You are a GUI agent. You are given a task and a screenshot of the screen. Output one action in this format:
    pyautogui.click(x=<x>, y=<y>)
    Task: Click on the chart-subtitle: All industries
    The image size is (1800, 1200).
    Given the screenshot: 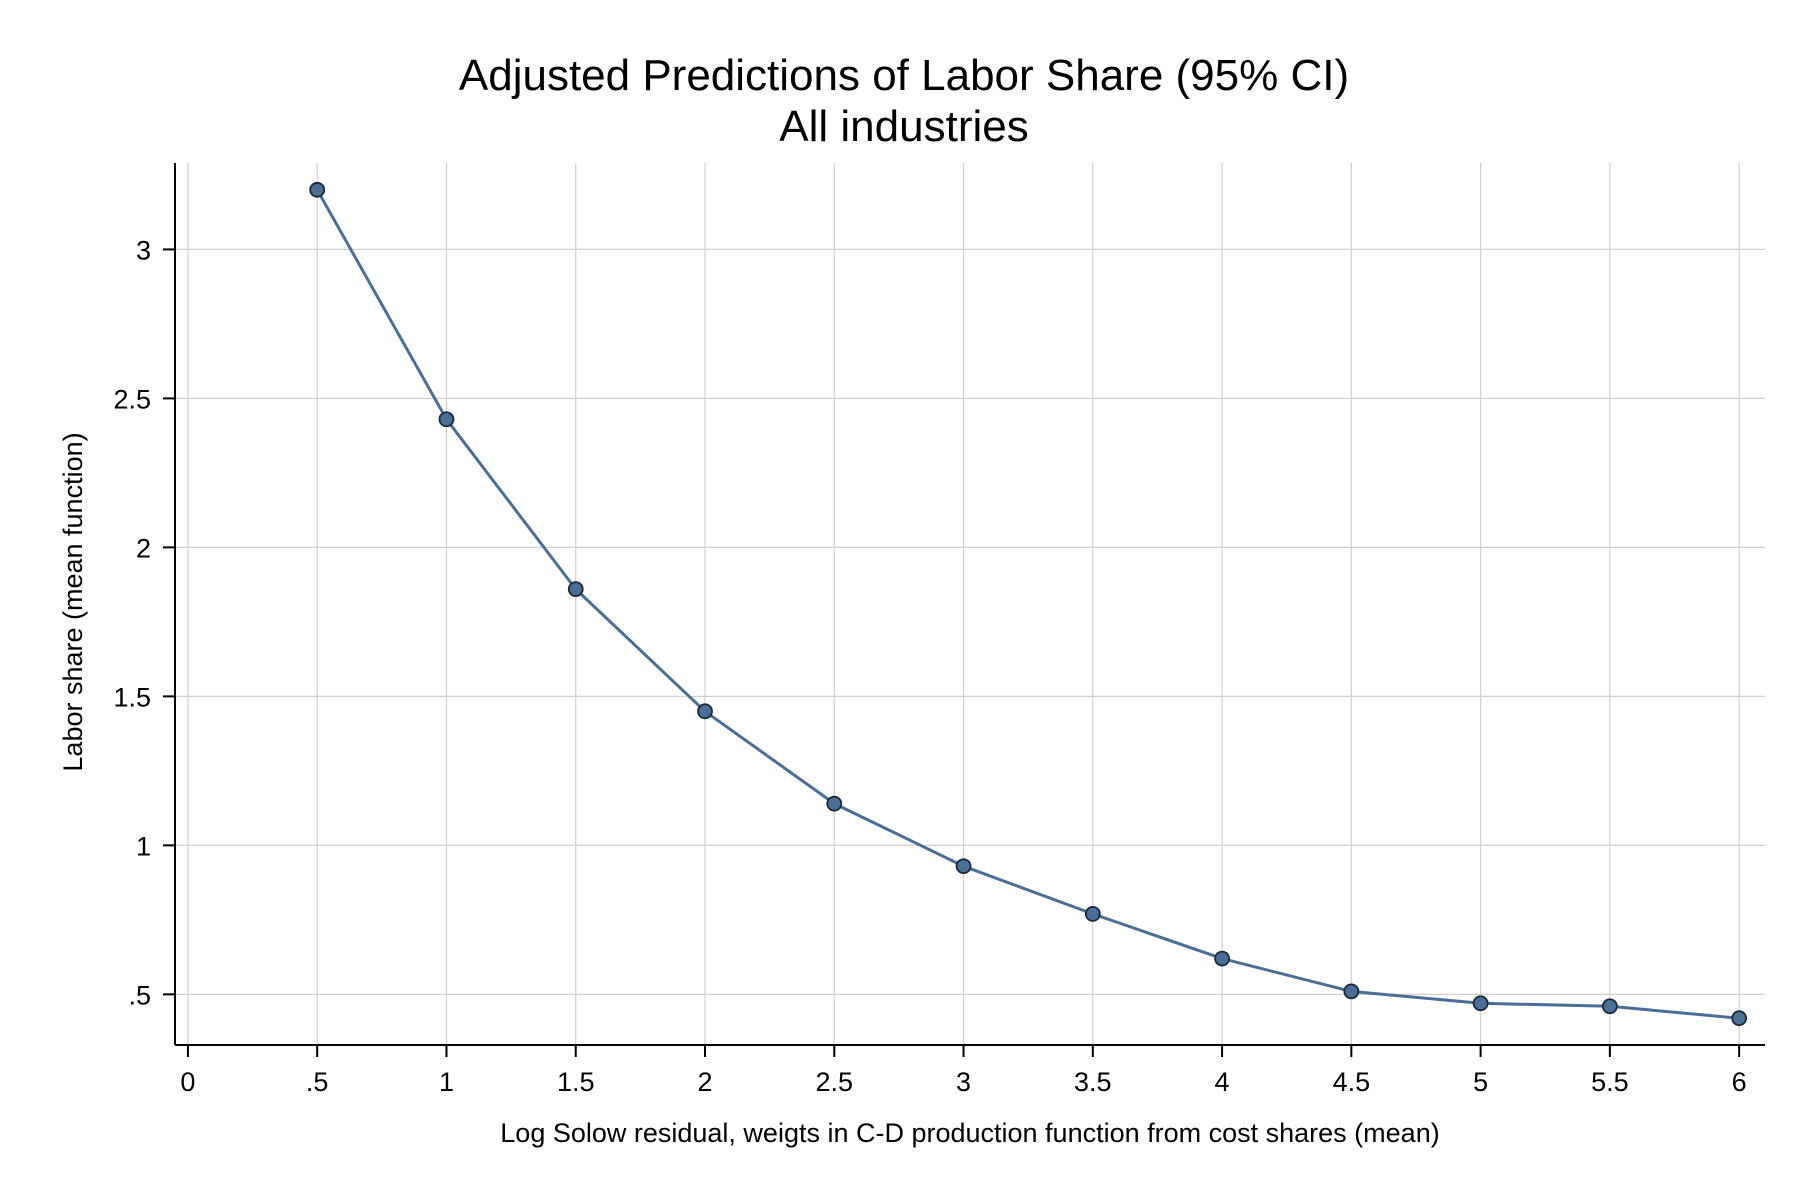 What is the action you would take?
    pyautogui.click(x=903, y=126)
    